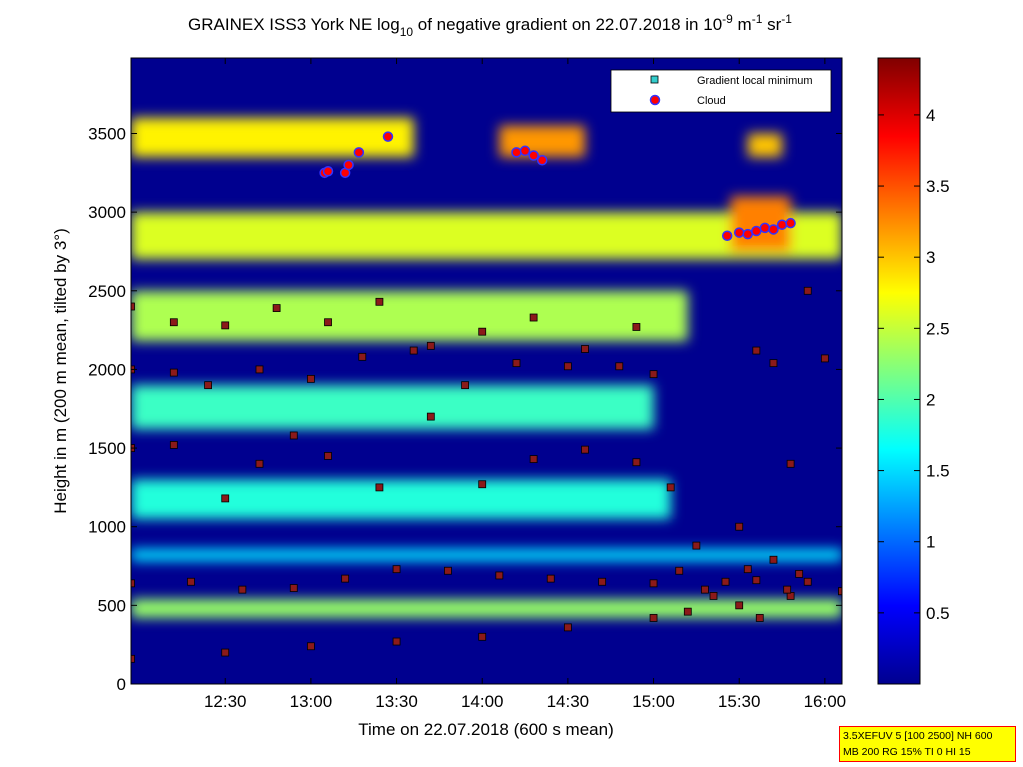  What do you see at coordinates (938, 328) in the screenshot?
I see `colorbar-tick-label: 2.5` at bounding box center [938, 328].